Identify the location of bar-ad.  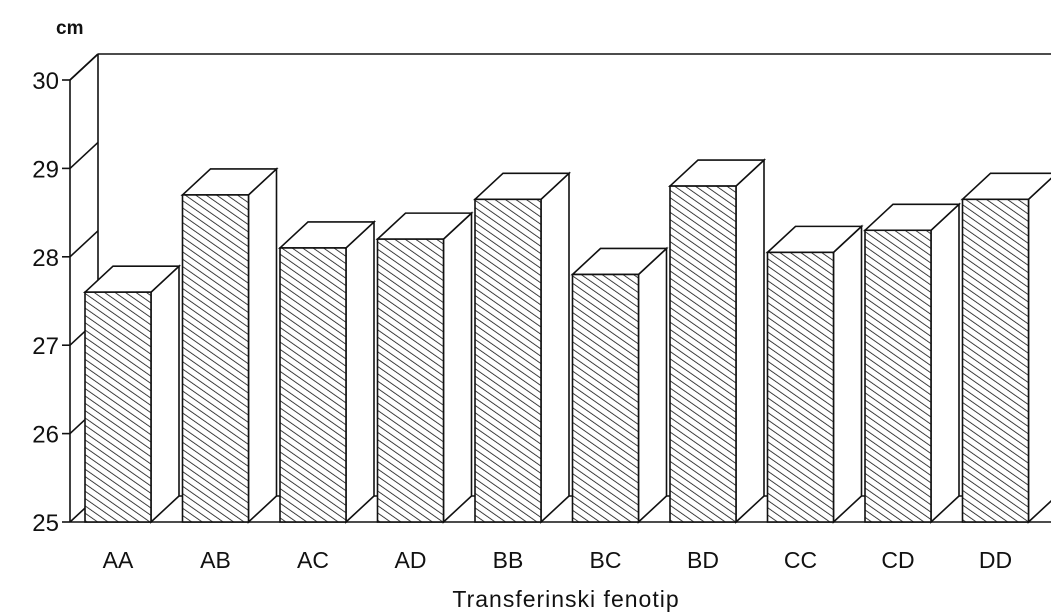
(424, 367).